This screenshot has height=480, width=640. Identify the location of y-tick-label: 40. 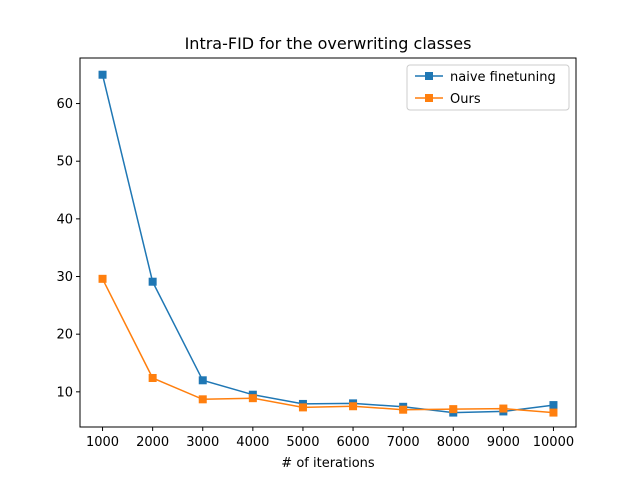
(64, 219).